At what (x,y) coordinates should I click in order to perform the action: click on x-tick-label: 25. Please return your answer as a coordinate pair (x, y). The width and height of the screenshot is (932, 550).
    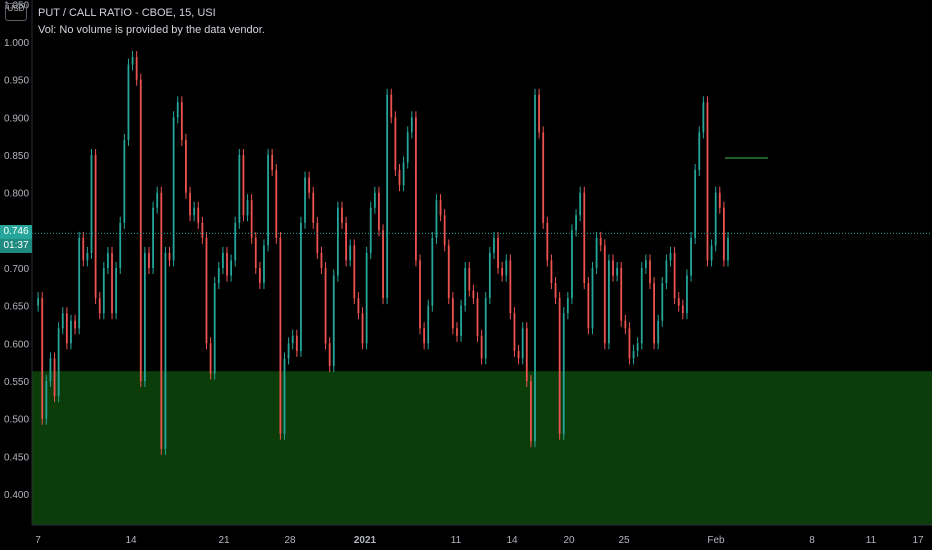
    Looking at the image, I should click on (624, 540).